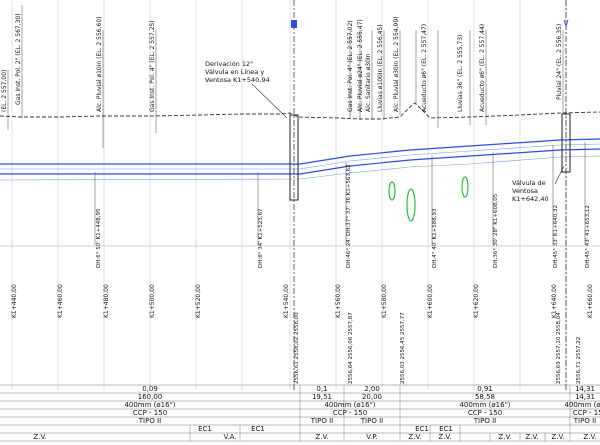 The width and height of the screenshot is (600, 445). I want to click on utility-label: Gas Inst. Pol. 4" (EL. 2 557,25), so click(152, 66).